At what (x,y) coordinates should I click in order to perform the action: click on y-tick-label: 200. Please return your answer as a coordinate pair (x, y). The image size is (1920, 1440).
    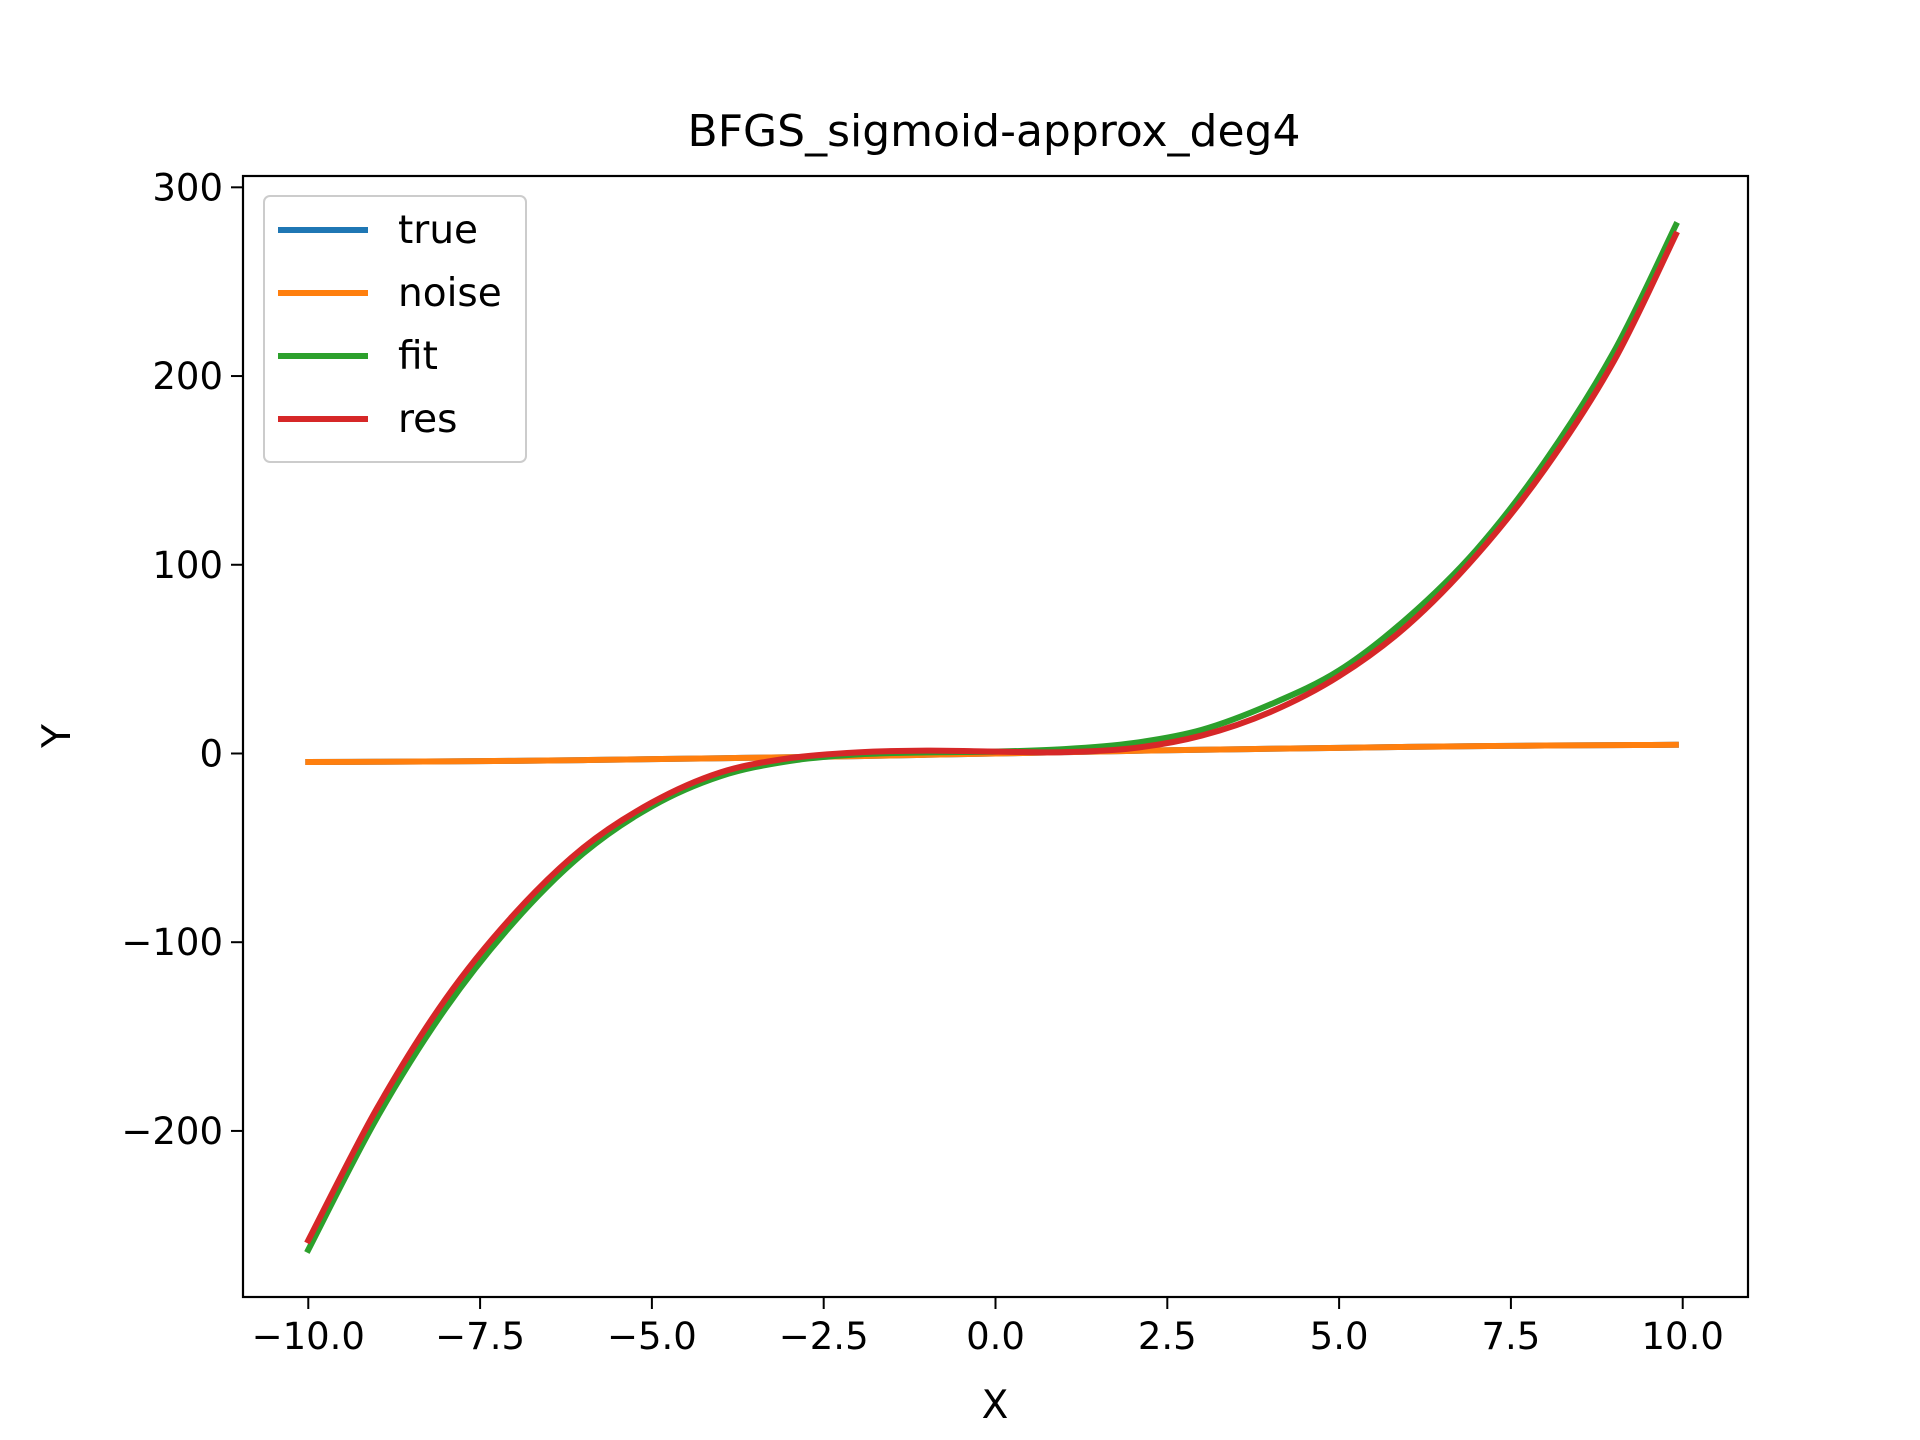
    Looking at the image, I should click on (187, 376).